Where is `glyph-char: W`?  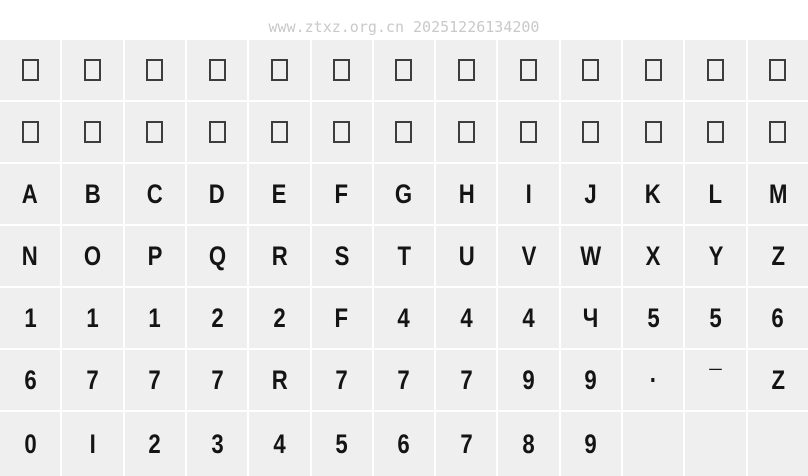
glyph-char: W is located at coordinates (591, 255).